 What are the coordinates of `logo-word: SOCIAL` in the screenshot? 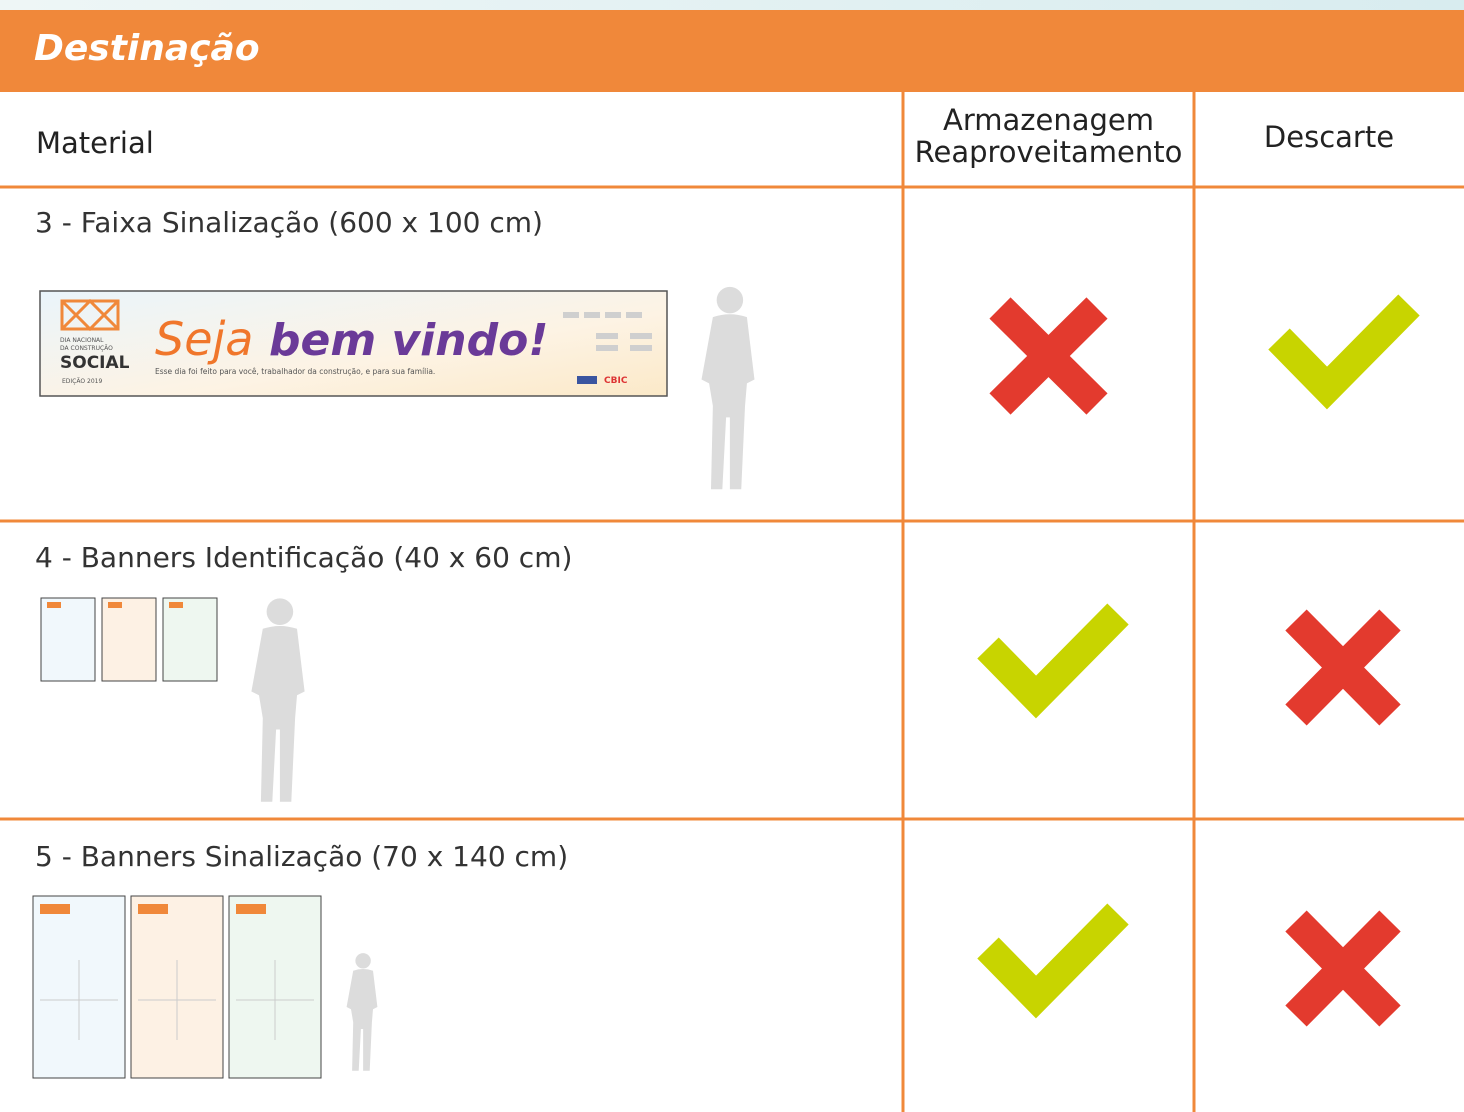 It's located at (95, 363).